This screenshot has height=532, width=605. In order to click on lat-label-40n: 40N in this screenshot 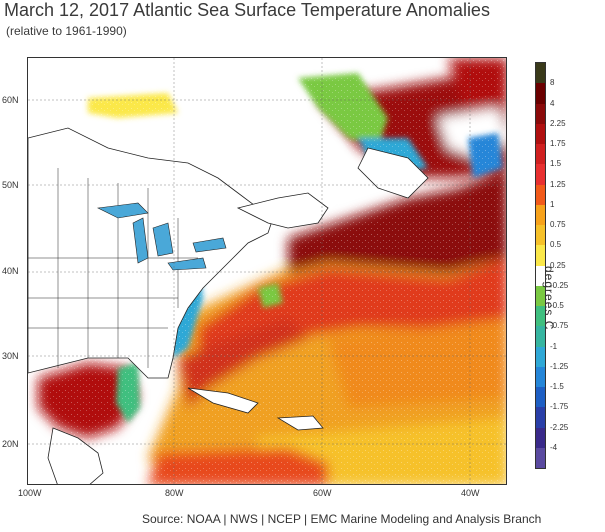, I will do `click(10, 271)`.